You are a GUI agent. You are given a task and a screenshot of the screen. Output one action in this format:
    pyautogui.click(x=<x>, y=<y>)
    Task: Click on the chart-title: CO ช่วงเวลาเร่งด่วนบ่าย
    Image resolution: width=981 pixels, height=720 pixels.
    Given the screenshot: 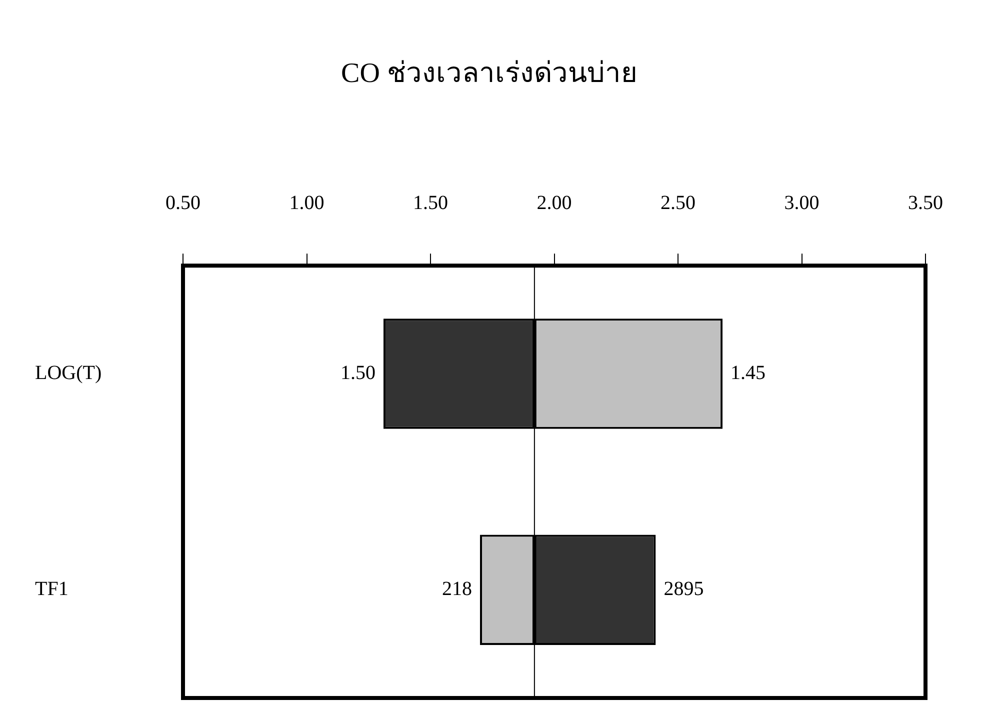 What is the action you would take?
    pyautogui.click(x=489, y=74)
    